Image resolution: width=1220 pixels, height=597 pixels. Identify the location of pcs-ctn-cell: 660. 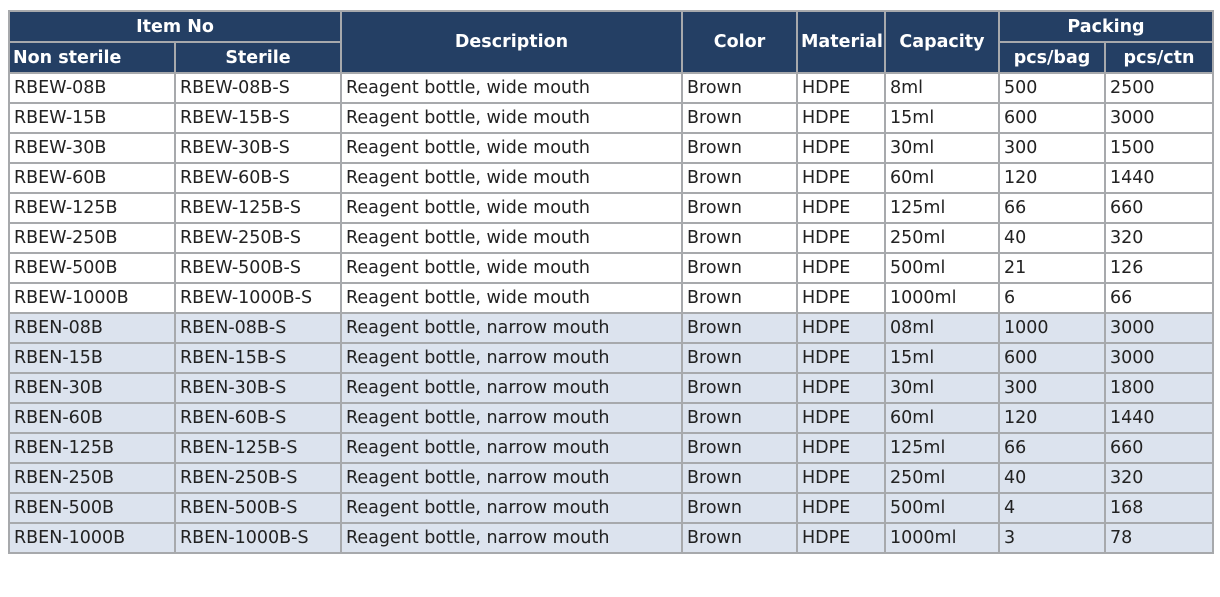
(1159, 208).